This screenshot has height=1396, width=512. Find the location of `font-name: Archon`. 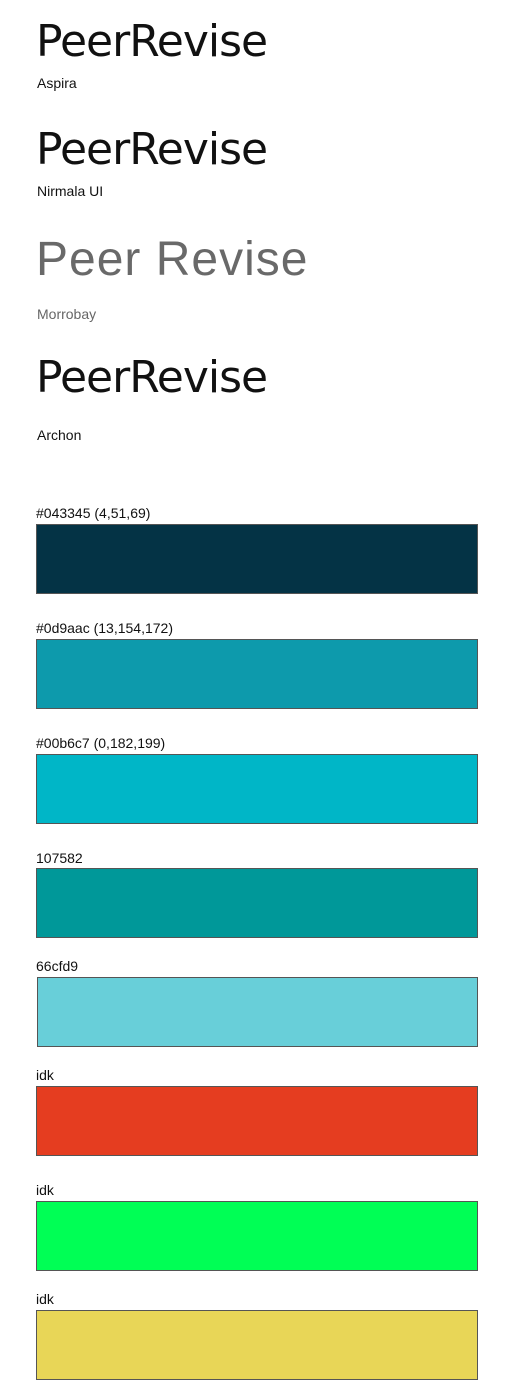

font-name: Archon is located at coordinates (59, 435).